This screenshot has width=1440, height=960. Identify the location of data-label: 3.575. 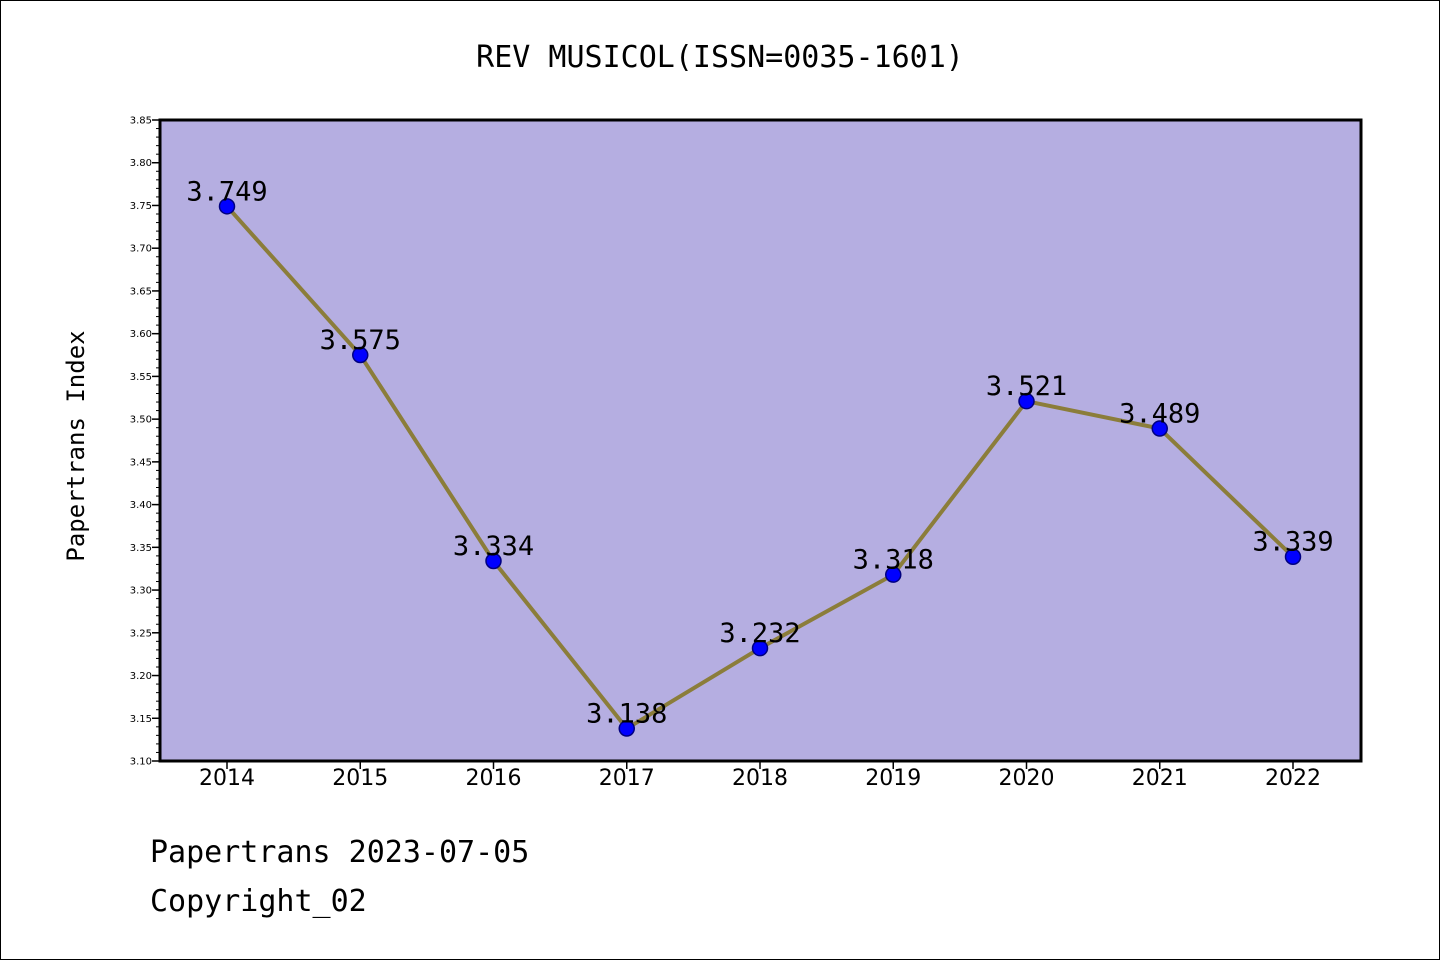
(360, 340).